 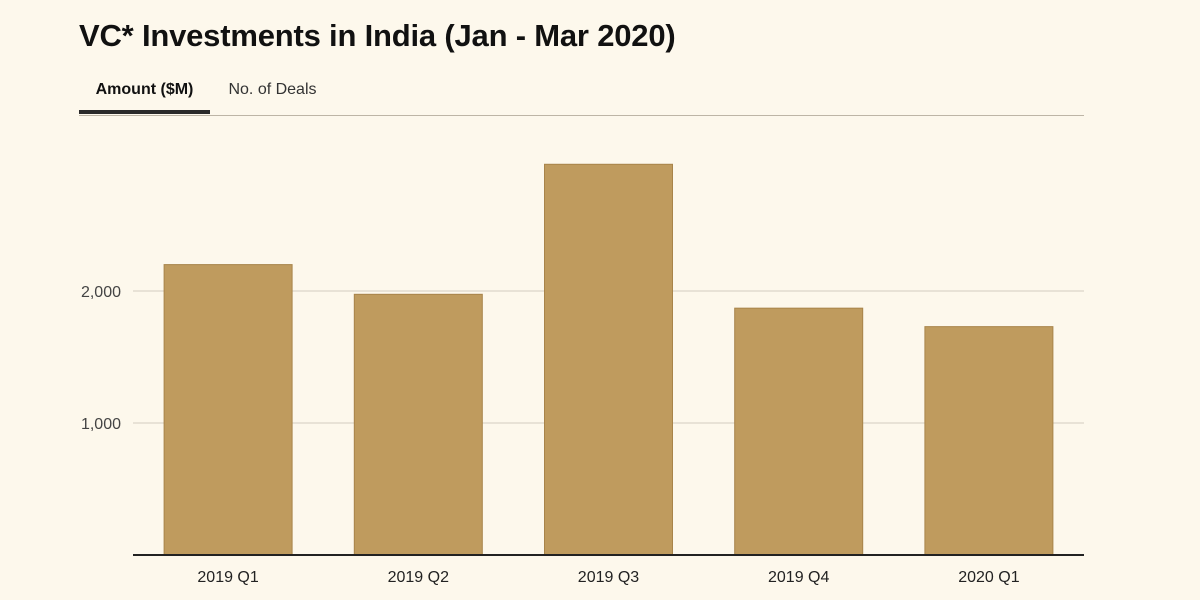 What do you see at coordinates (418, 577) in the screenshot?
I see `x-tick-label: 2019 Q2` at bounding box center [418, 577].